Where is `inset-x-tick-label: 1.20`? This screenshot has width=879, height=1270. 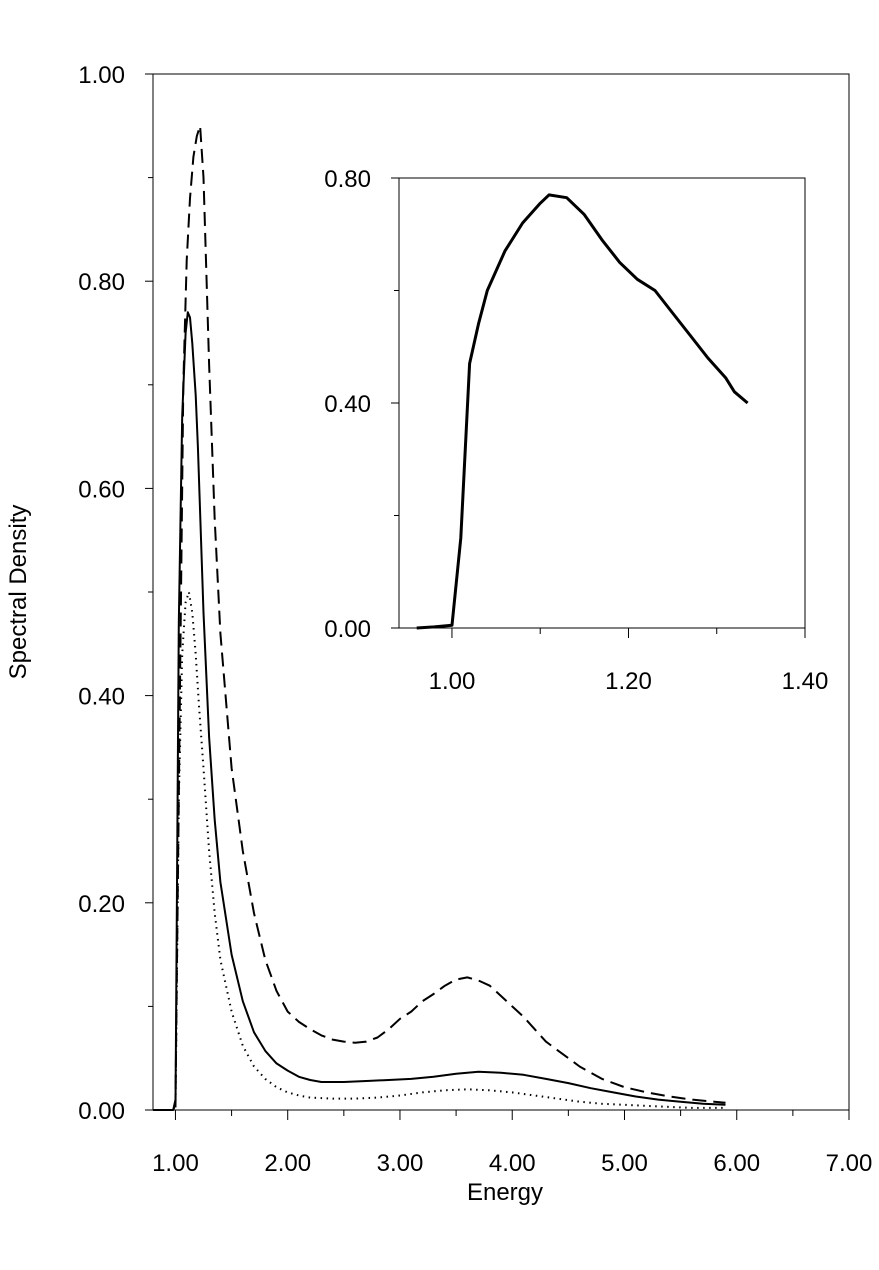 inset-x-tick-label: 1.20 is located at coordinates (628, 681).